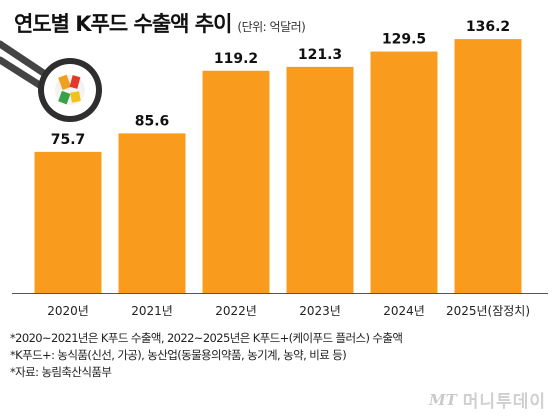 The width and height of the screenshot is (560, 420). Describe the element at coordinates (320, 55) in the screenshot. I see `data-label-3: 121.3` at that location.